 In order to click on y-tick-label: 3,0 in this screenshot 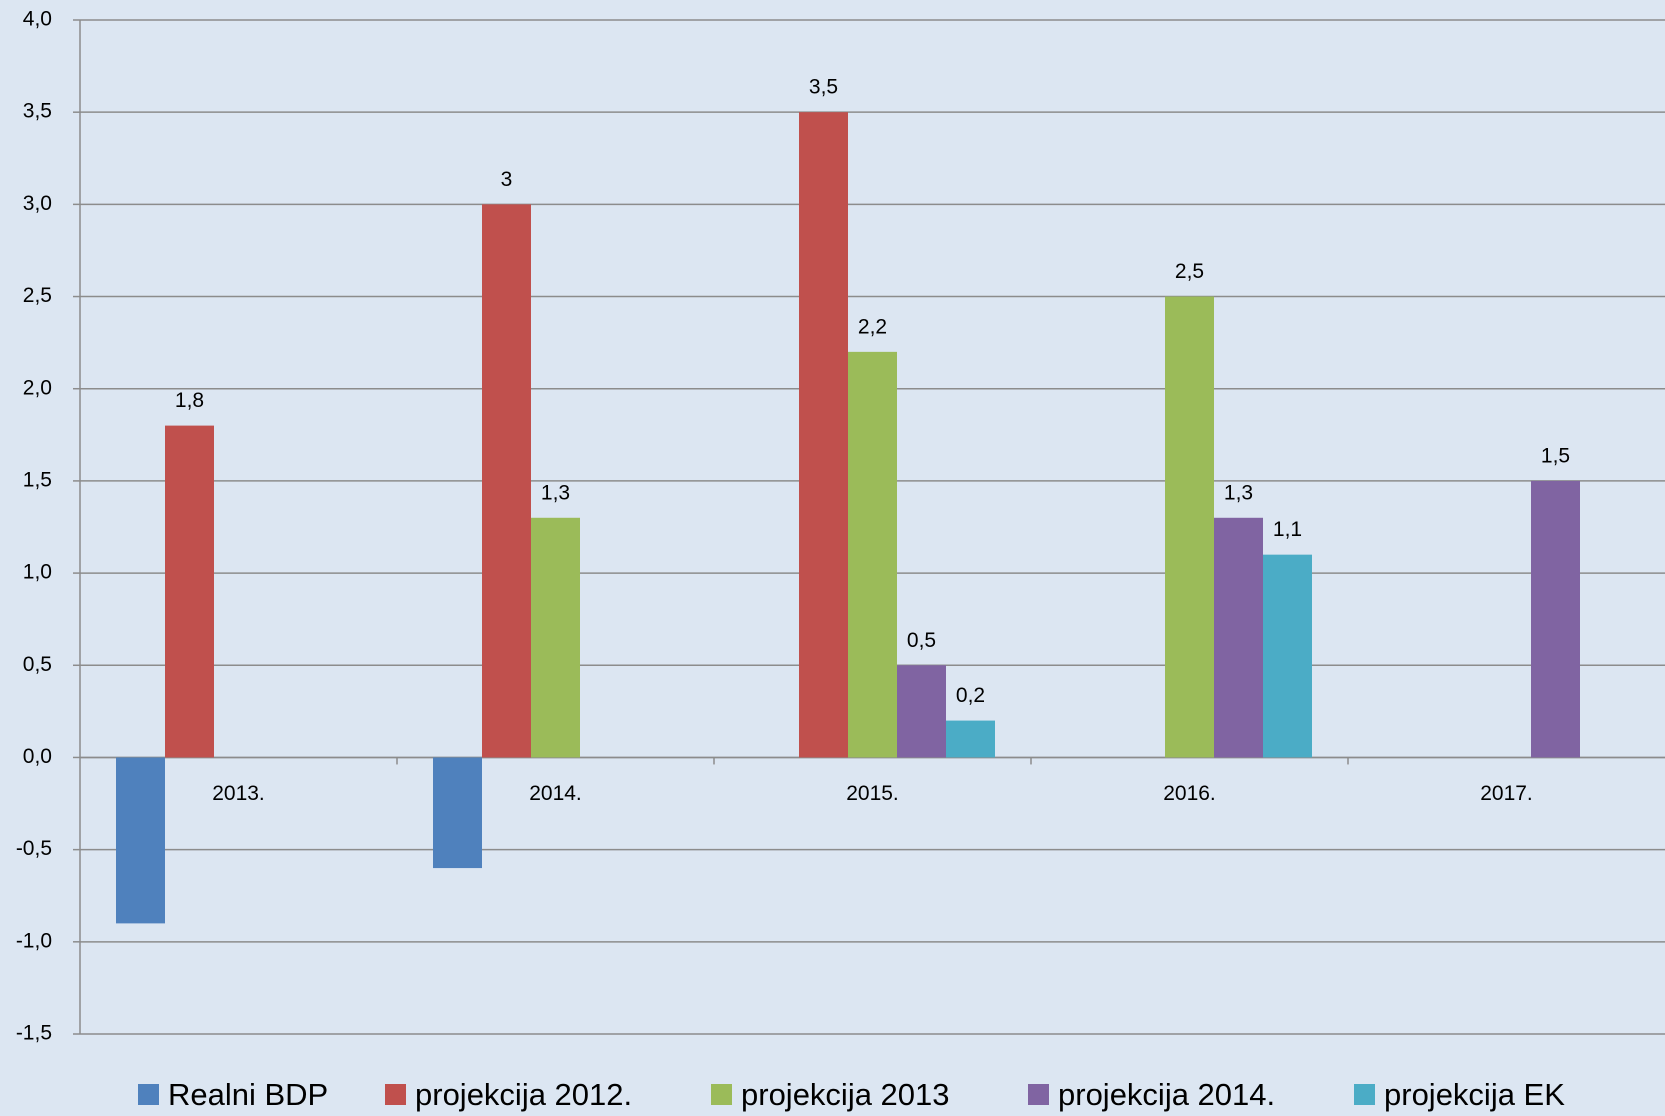, I will do `click(37, 203)`.